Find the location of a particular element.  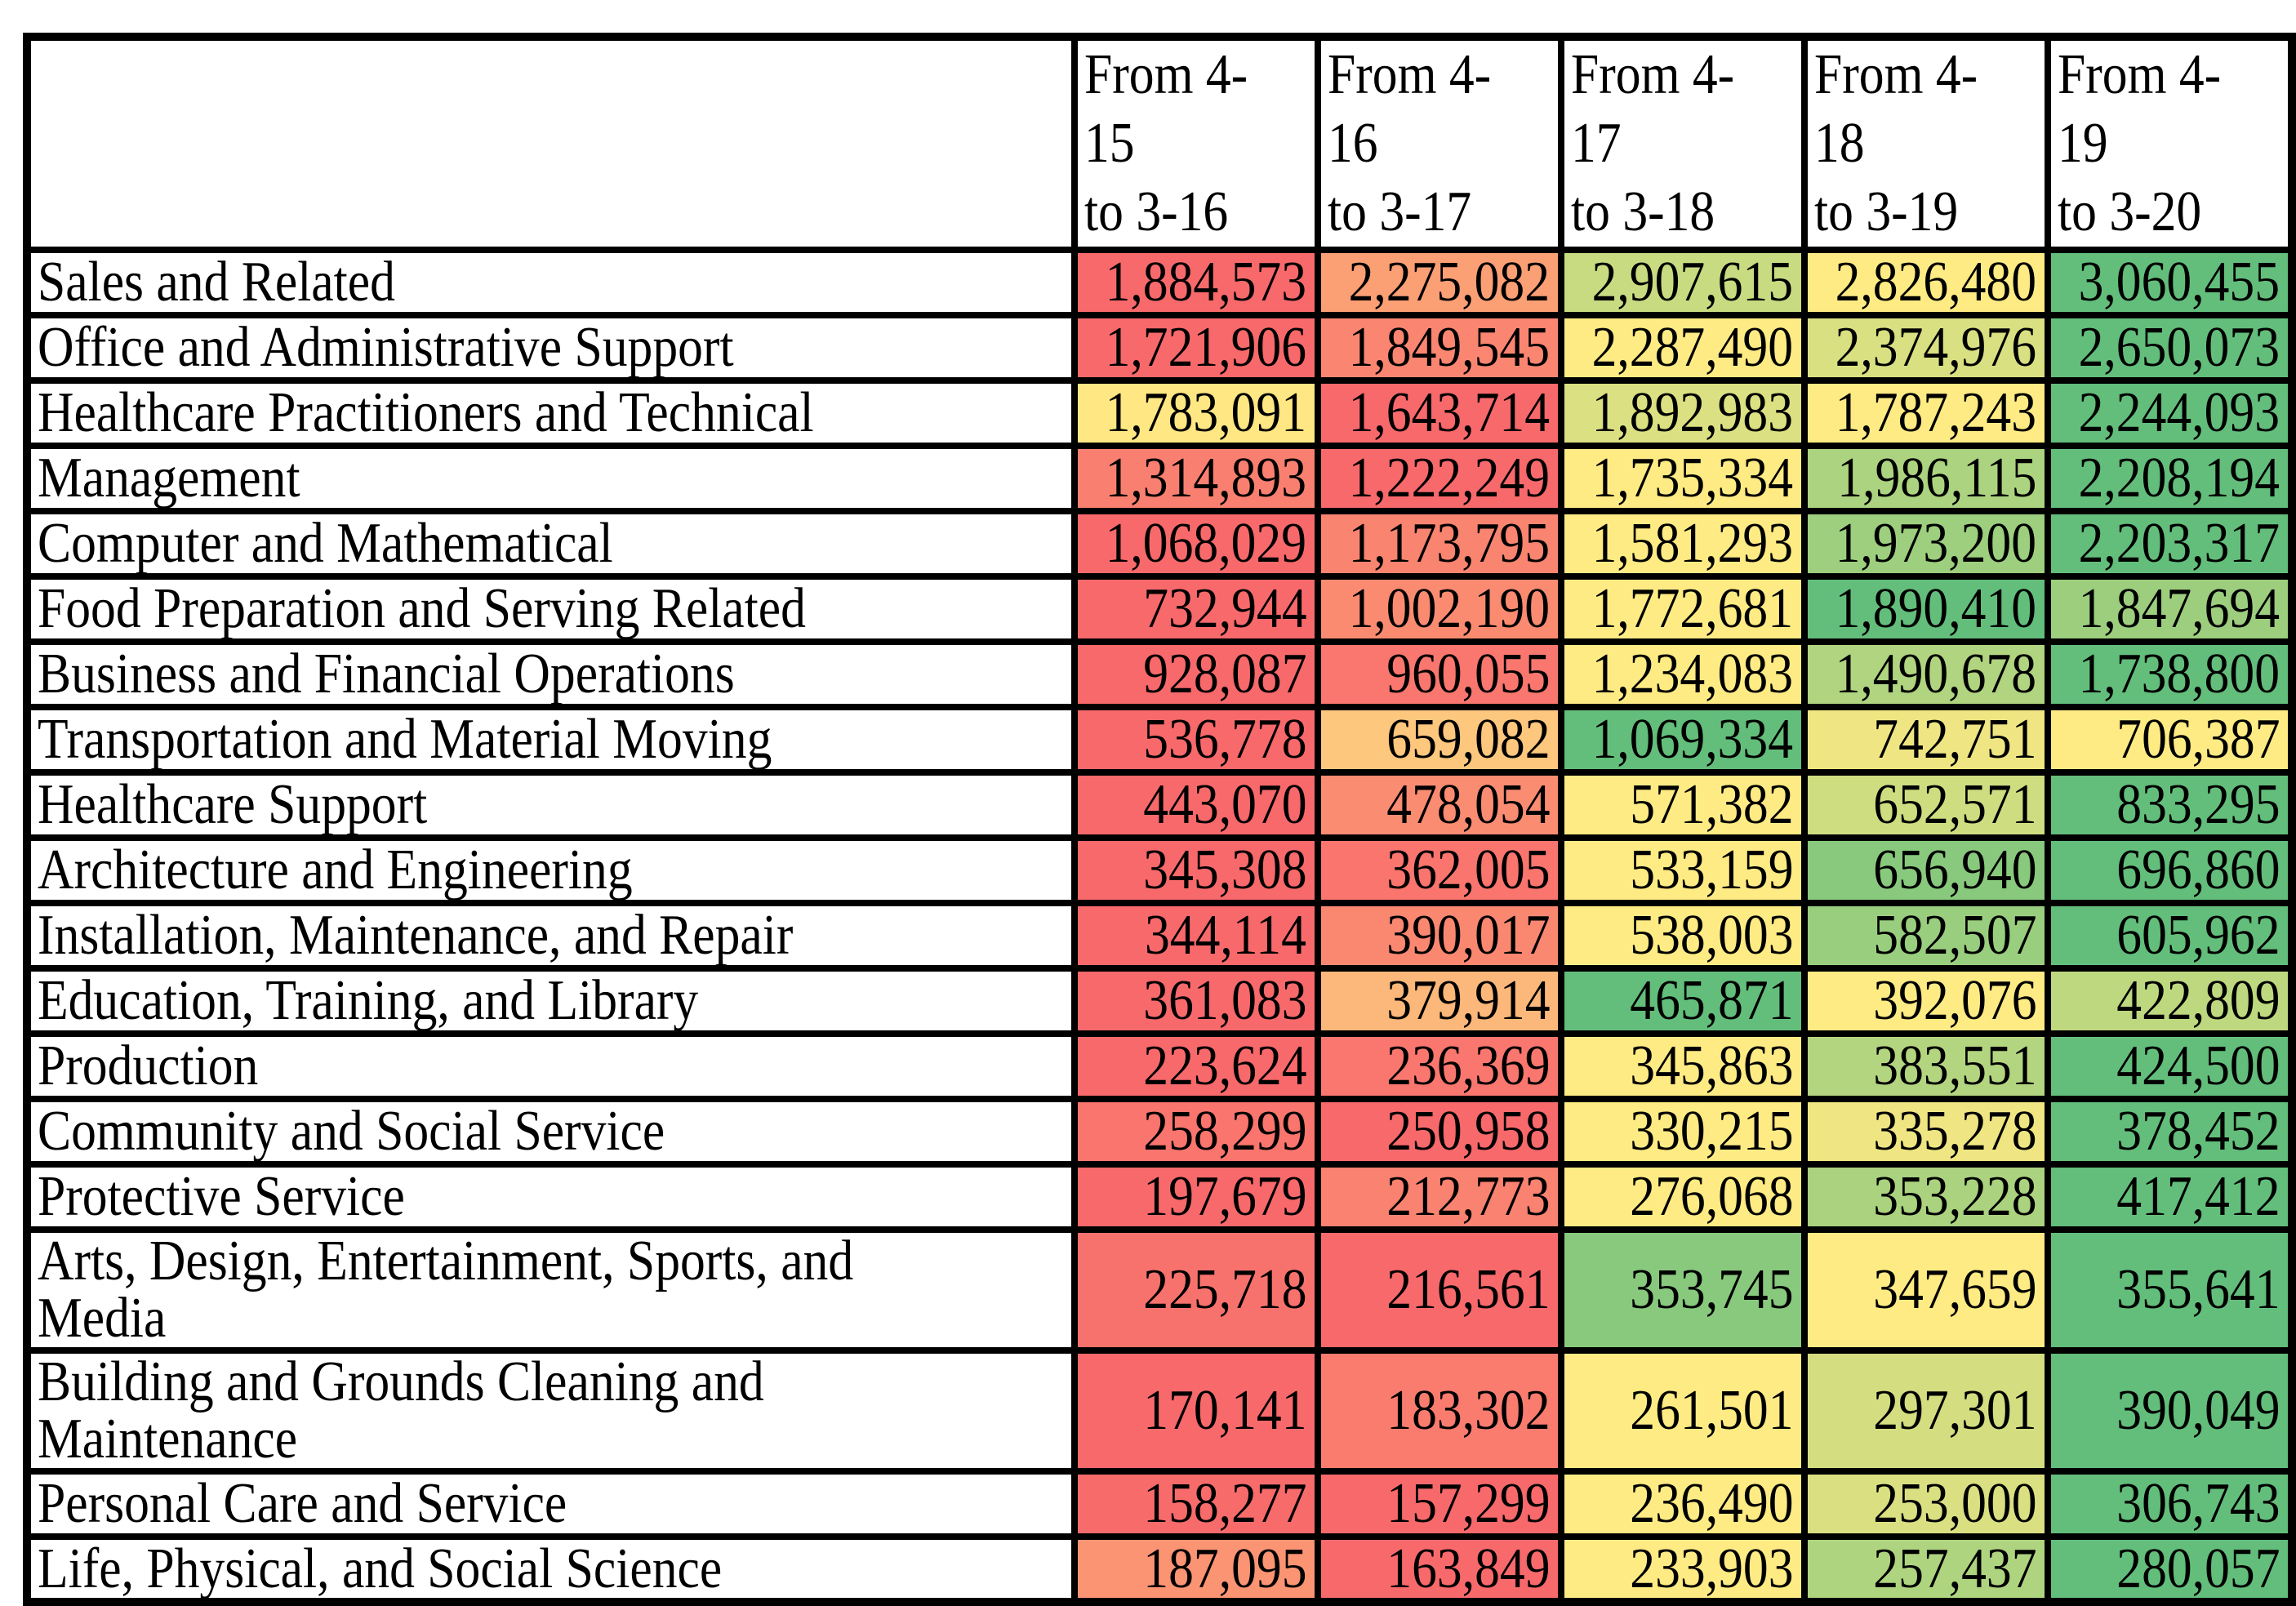

row-label-cell: Education, Training, and Library is located at coordinates (551, 1001).